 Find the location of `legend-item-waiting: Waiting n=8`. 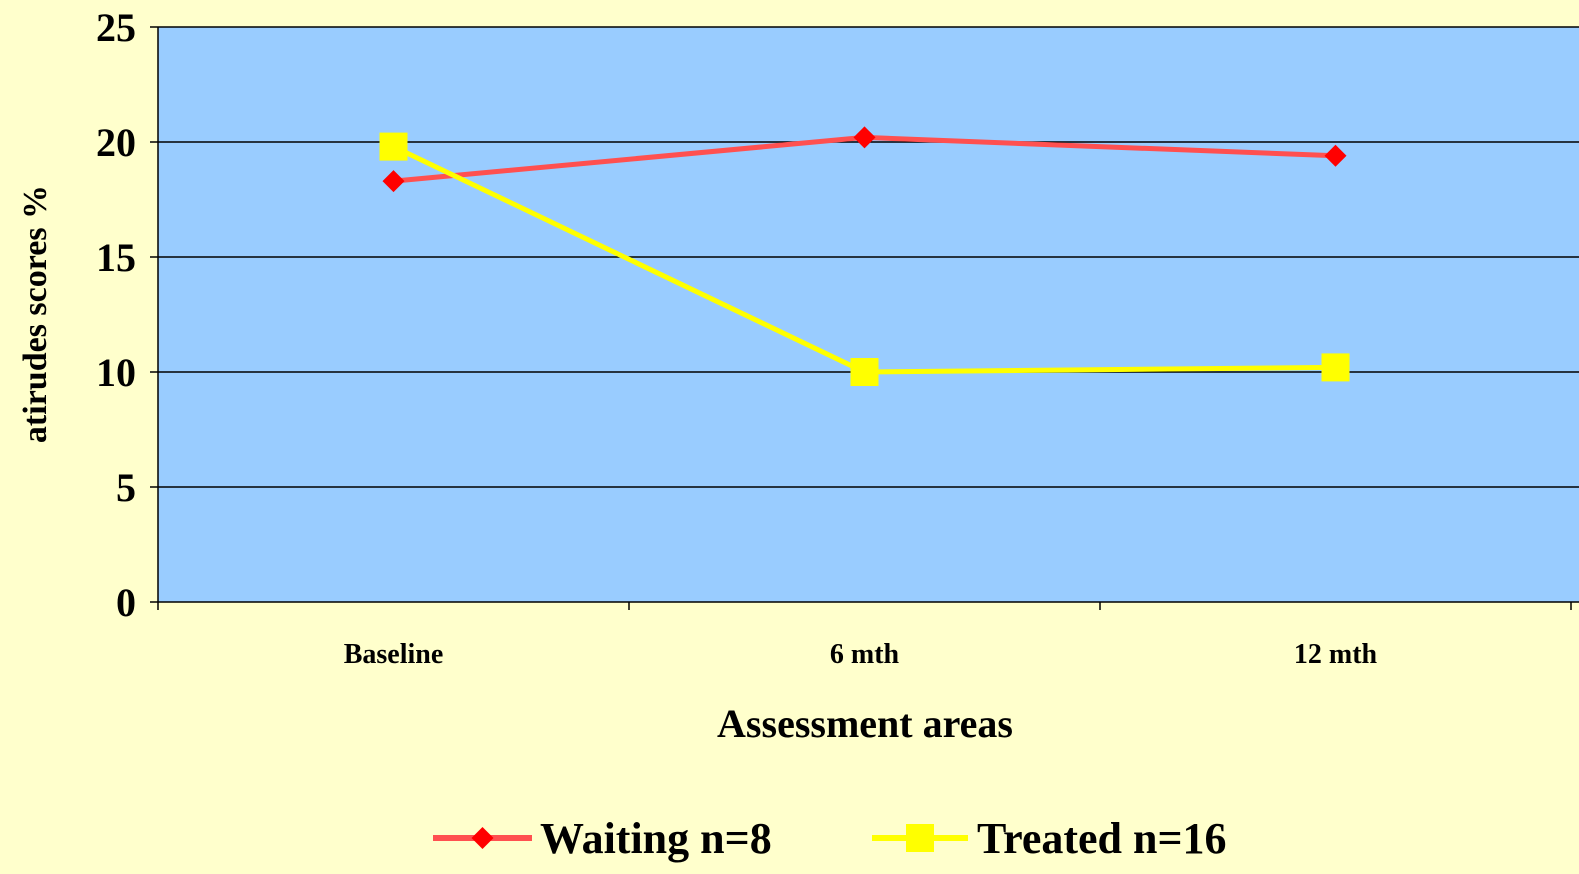

legend-item-waiting: Waiting n=8 is located at coordinates (602, 838).